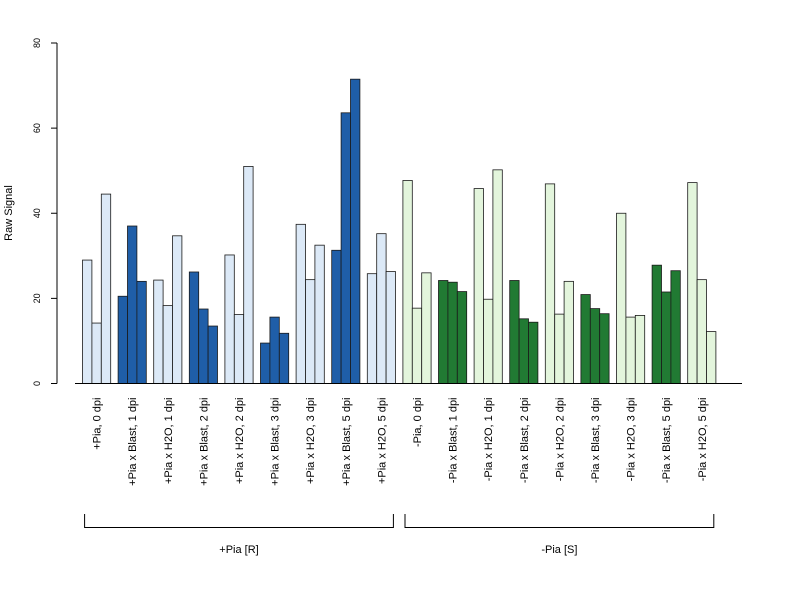  I want to click on y-tick-label: 40, so click(37, 213).